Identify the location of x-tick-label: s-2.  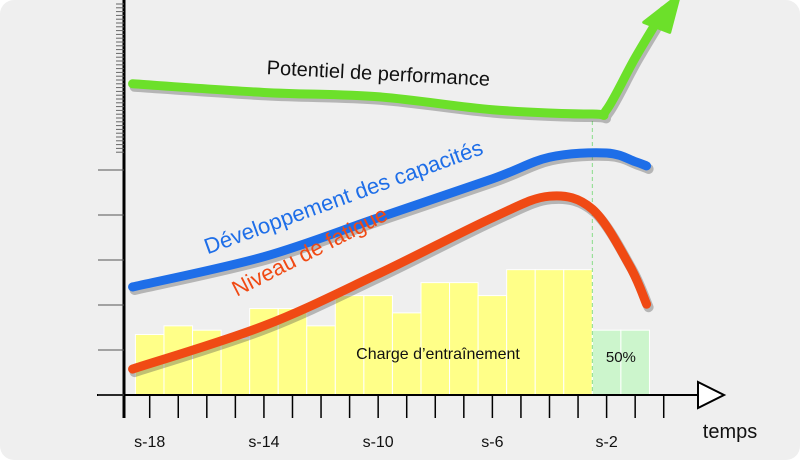
(606, 442).